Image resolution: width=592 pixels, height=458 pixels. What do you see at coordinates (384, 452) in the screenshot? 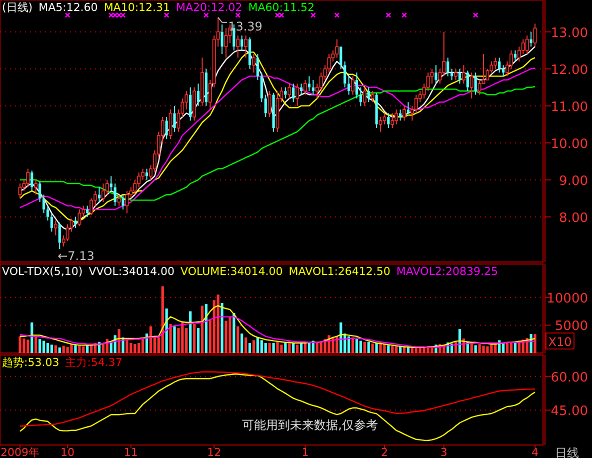
I see `x-tick-label: 2` at bounding box center [384, 452].